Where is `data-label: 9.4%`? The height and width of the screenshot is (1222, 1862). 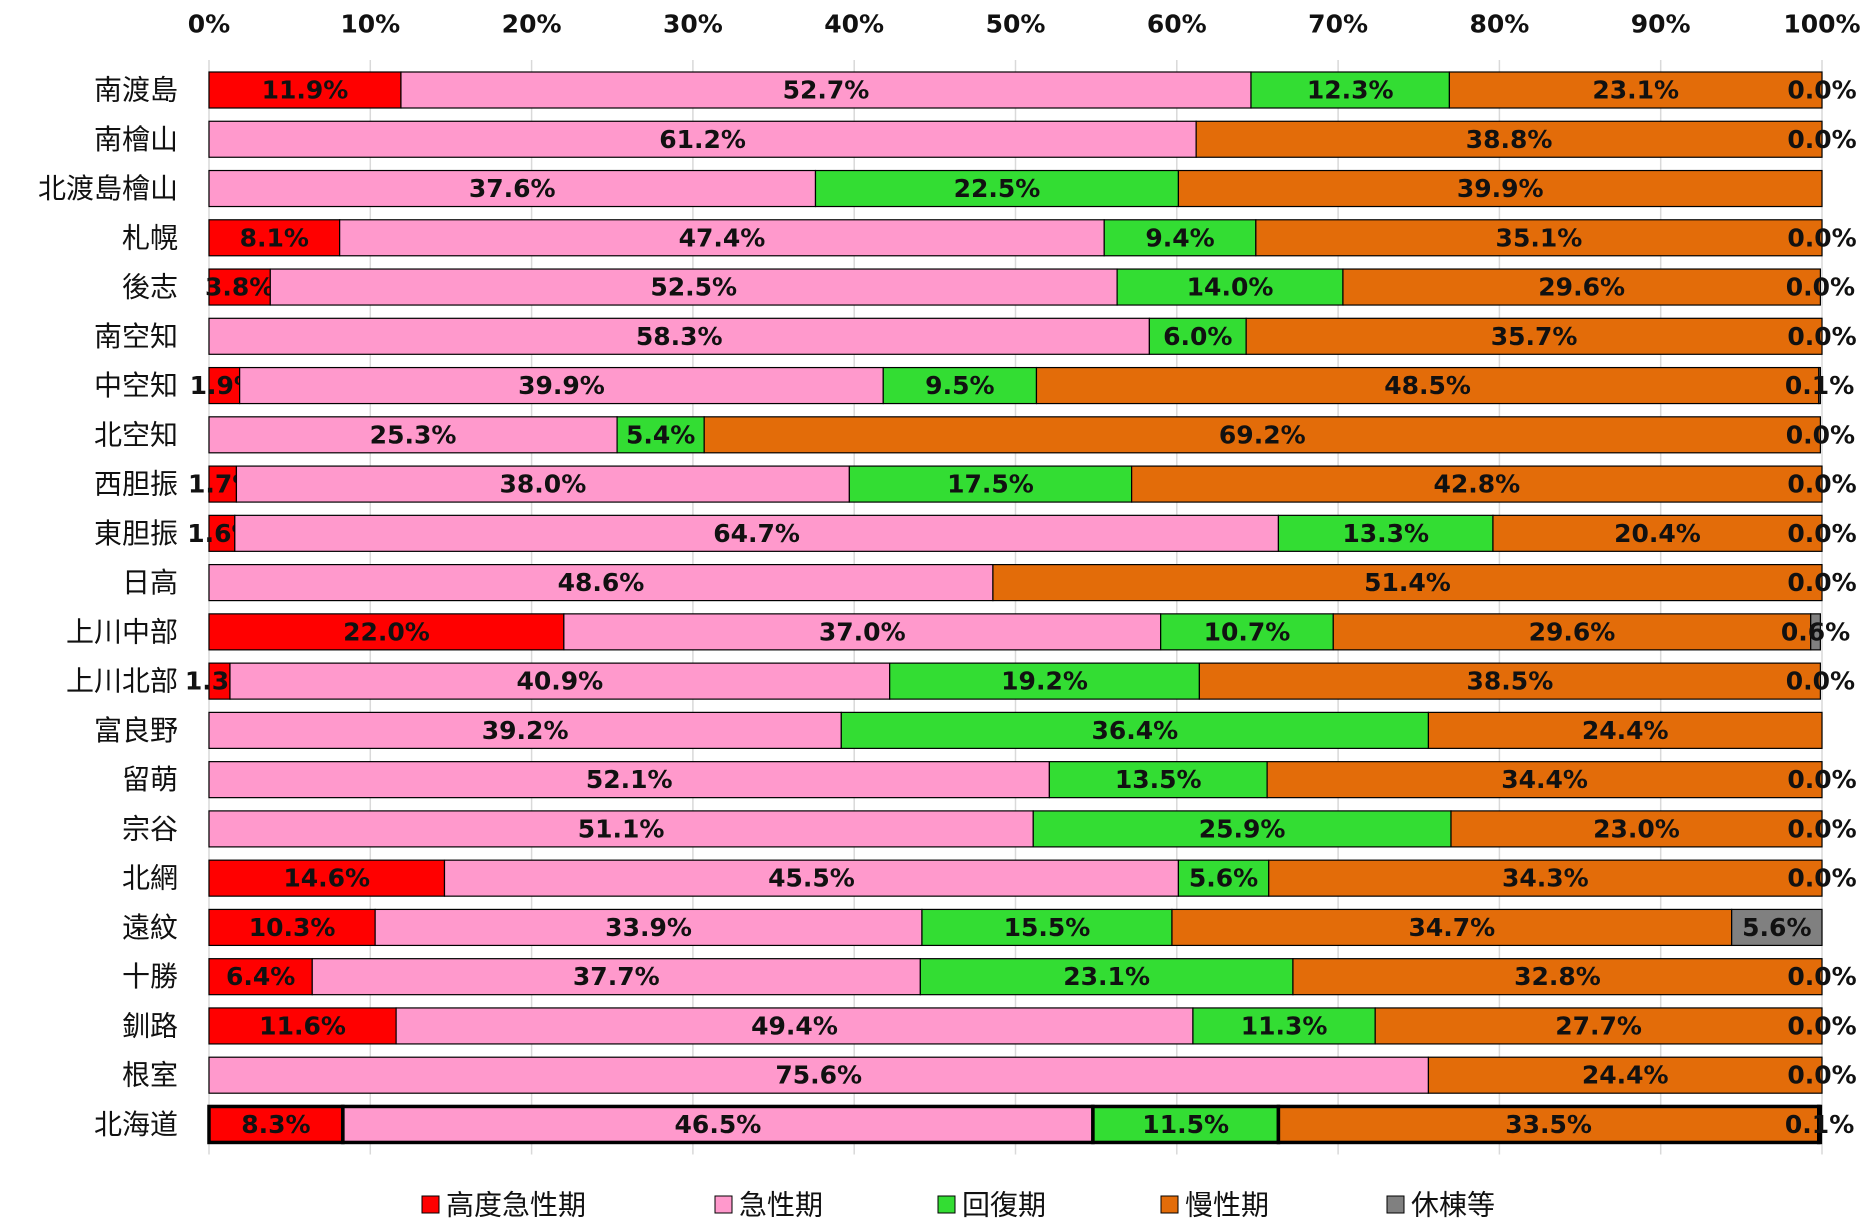 data-label: 9.4% is located at coordinates (1179, 237).